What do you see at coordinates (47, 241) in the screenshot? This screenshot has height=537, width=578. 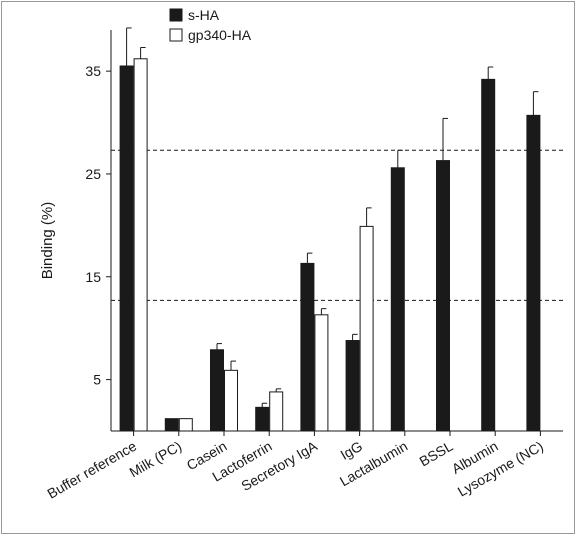 I see `y-axis-label: Binding (%)` at bounding box center [47, 241].